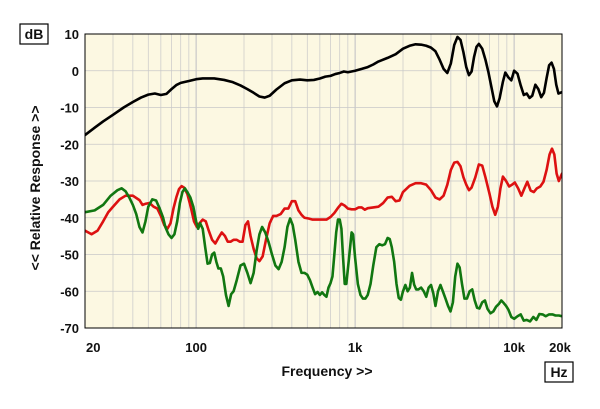 This screenshot has height=409, width=600. I want to click on y-tick-label: -40, so click(69, 218).